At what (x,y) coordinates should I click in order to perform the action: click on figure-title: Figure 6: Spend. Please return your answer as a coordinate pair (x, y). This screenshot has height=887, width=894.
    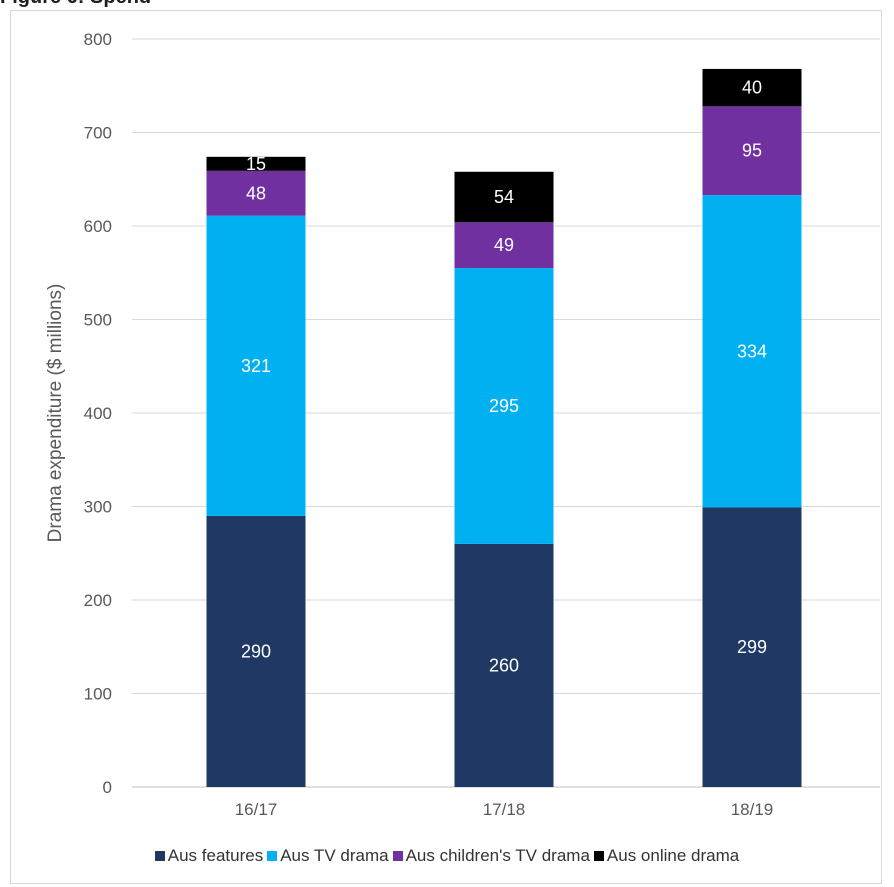
    Looking at the image, I should click on (75, 4).